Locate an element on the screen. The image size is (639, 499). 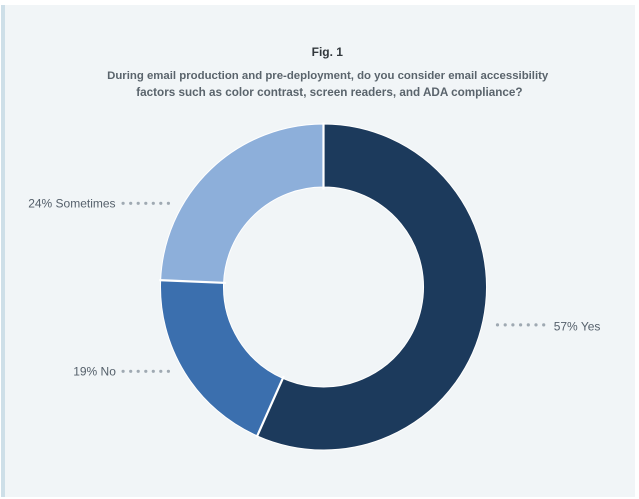
svg-text: Fig. 1 is located at coordinates (328, 52).